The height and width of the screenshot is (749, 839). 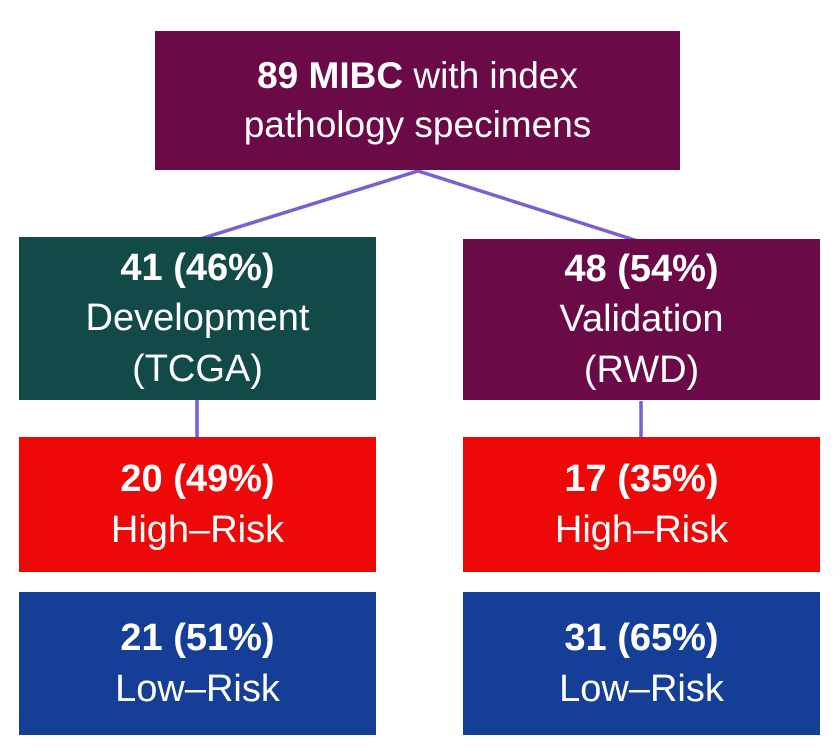 What do you see at coordinates (641, 479) in the screenshot?
I see `validation-high-risk-stat: 17 (35%)` at bounding box center [641, 479].